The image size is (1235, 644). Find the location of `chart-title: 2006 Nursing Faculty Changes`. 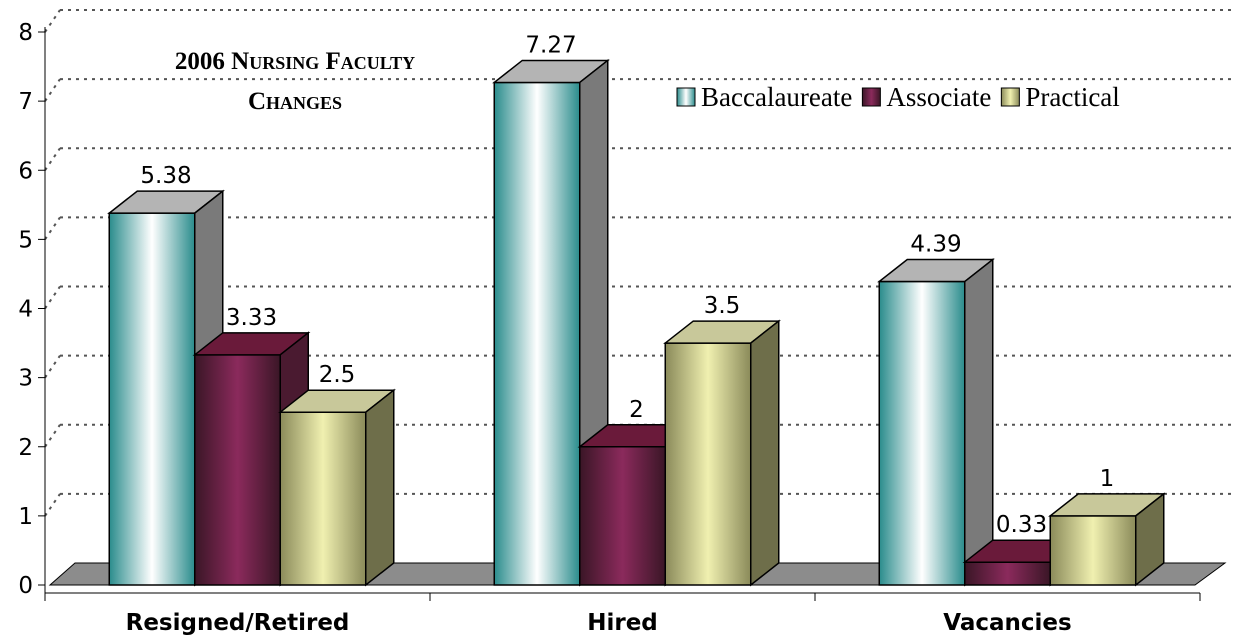

chart-title: 2006 Nursing Faculty Changes is located at coordinates (295, 81).